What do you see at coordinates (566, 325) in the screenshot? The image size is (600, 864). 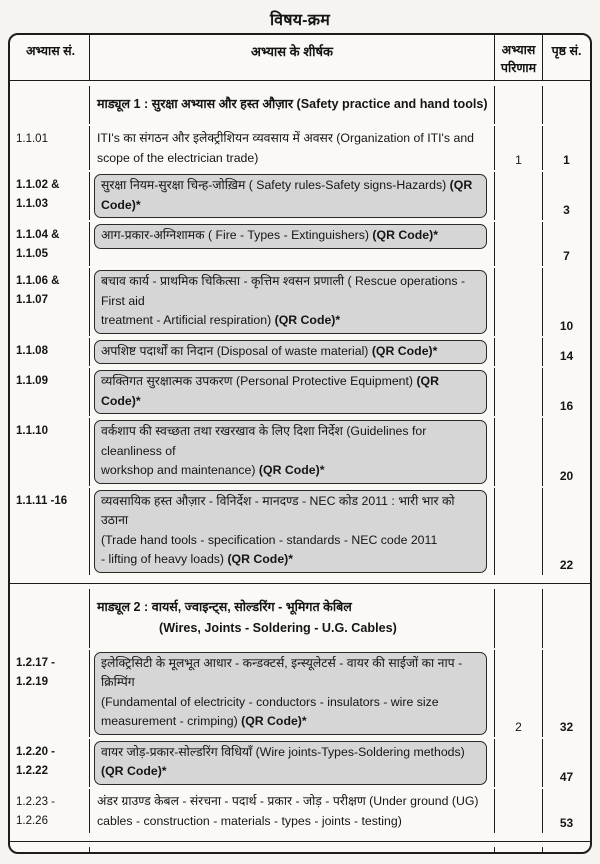 I see `page-no-value: 10` at bounding box center [566, 325].